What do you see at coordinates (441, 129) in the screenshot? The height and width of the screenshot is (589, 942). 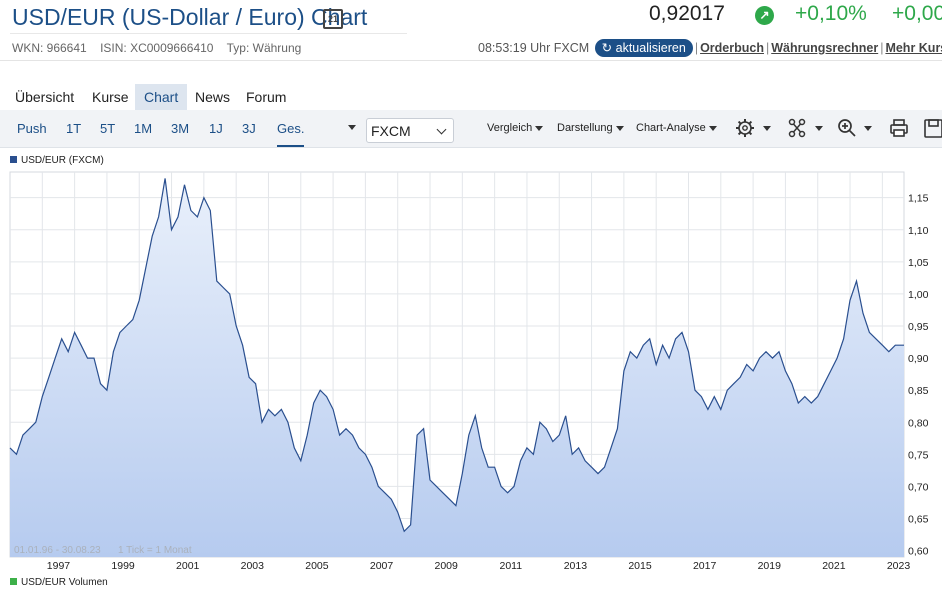 I see `chevron-down-icon` at bounding box center [441, 129].